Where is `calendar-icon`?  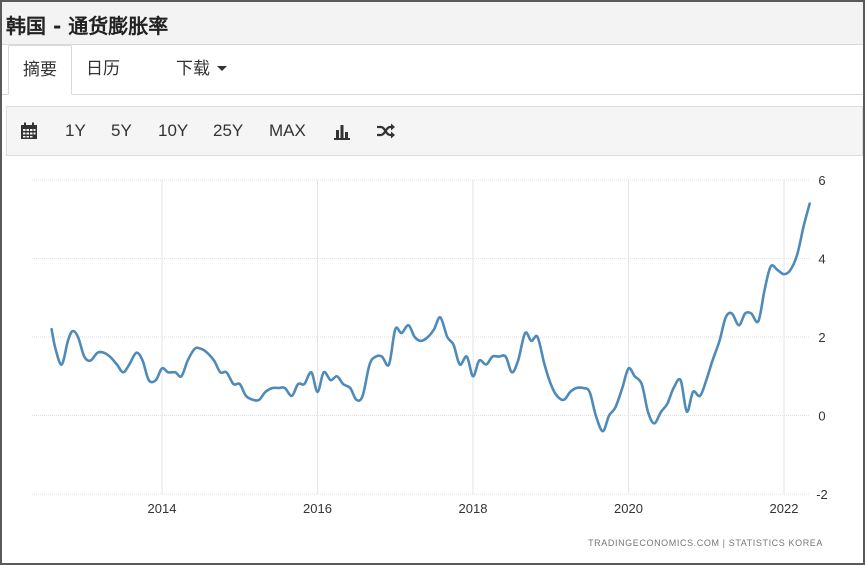 calendar-icon is located at coordinates (29, 133).